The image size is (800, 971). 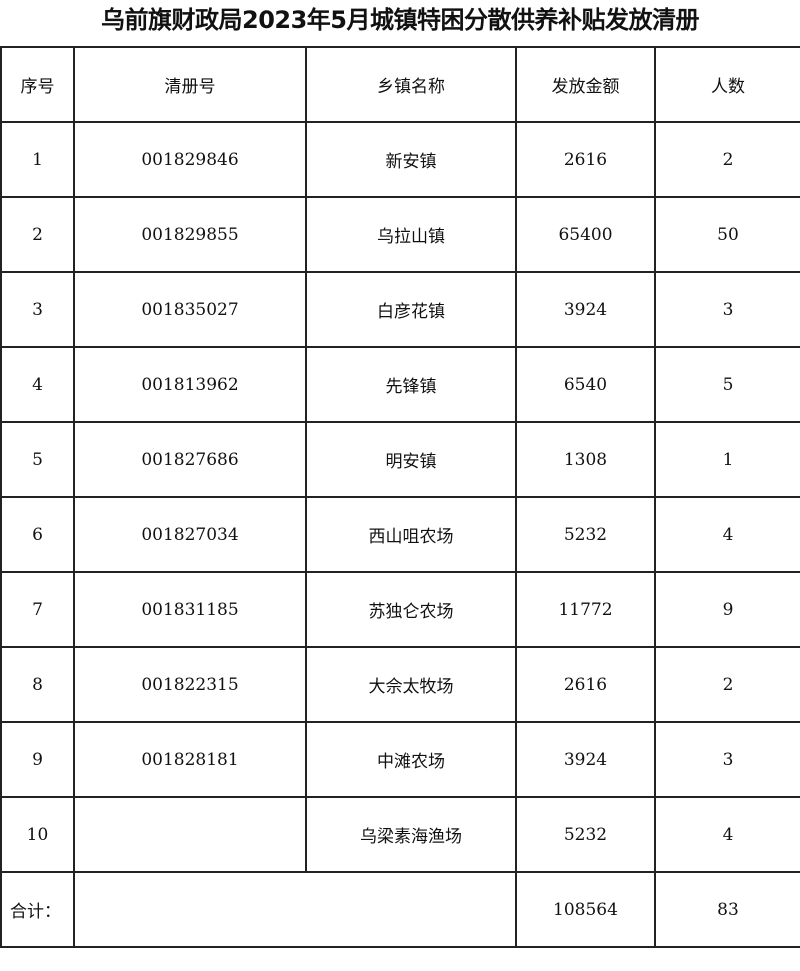 What do you see at coordinates (727, 84) in the screenshot?
I see `header-people: 人数` at bounding box center [727, 84].